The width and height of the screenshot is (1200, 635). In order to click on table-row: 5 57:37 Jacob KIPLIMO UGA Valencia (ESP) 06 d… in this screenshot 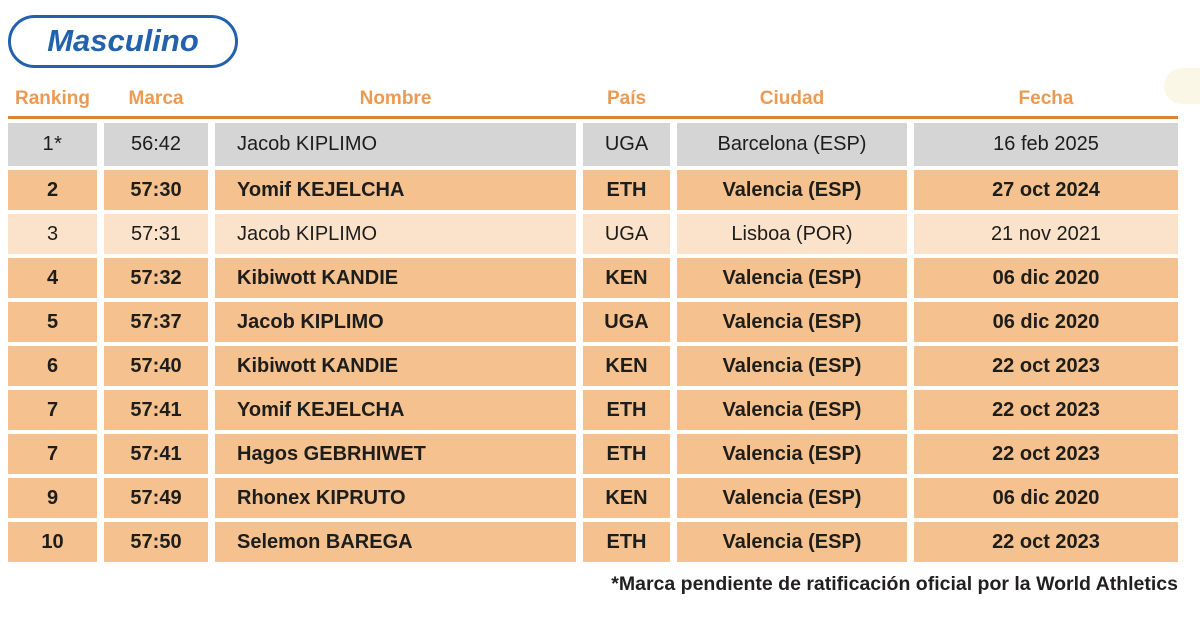, I will do `click(593, 322)`.